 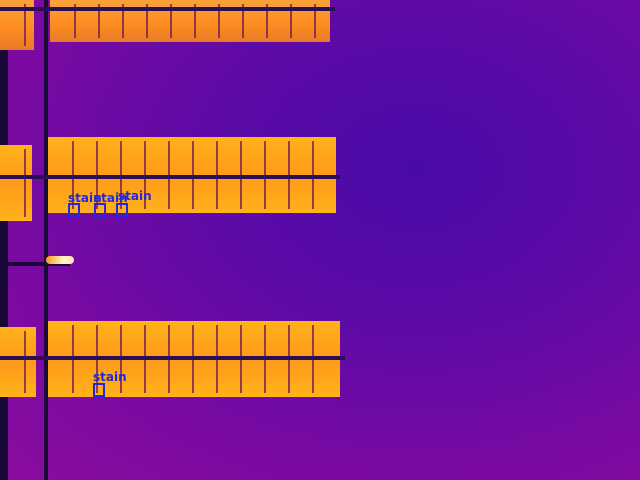 I want to click on pole-left, so click(x=4, y=240).